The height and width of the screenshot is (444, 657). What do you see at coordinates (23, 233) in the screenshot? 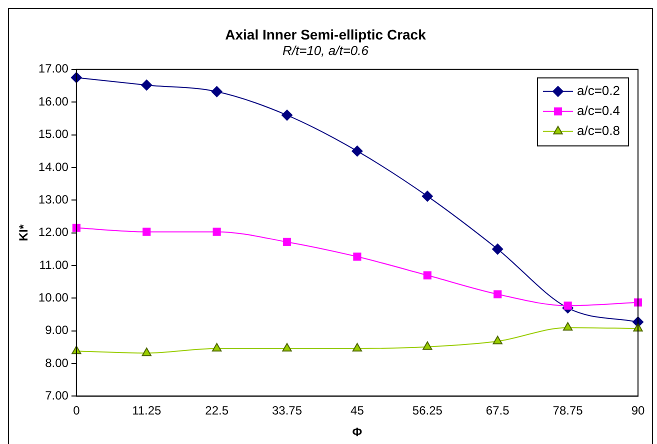
I see `y-axis-title: KI*` at bounding box center [23, 233].